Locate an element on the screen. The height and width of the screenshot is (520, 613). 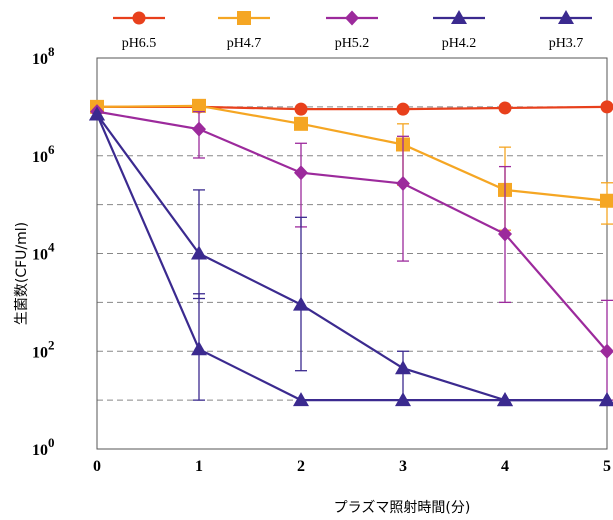
x-tick-label: 2 is located at coordinates (301, 466).